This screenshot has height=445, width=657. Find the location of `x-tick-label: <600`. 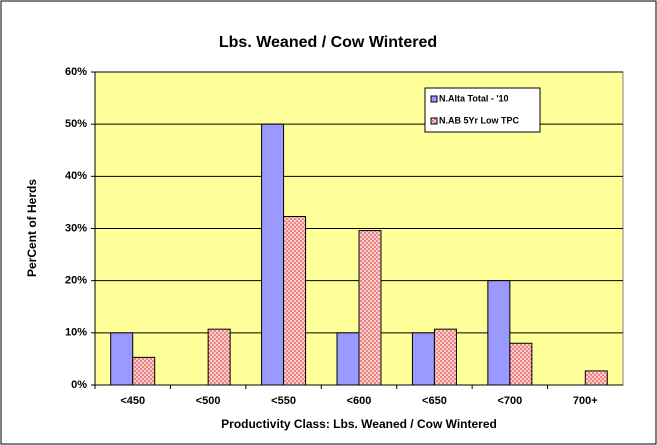

x-tick-label: <600 is located at coordinates (359, 401).